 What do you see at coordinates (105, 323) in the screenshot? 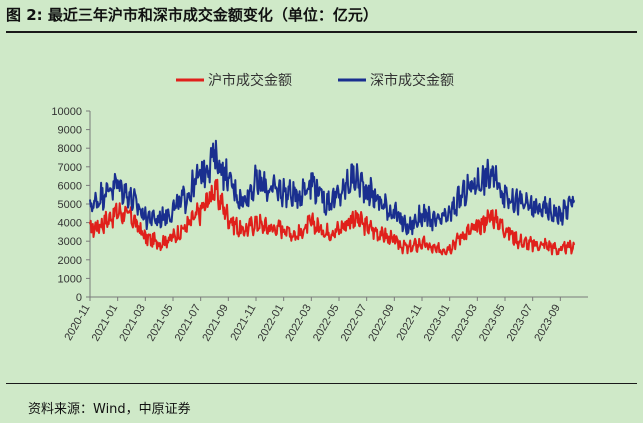
I see `x-tick-label: 2021-01` at bounding box center [105, 323].